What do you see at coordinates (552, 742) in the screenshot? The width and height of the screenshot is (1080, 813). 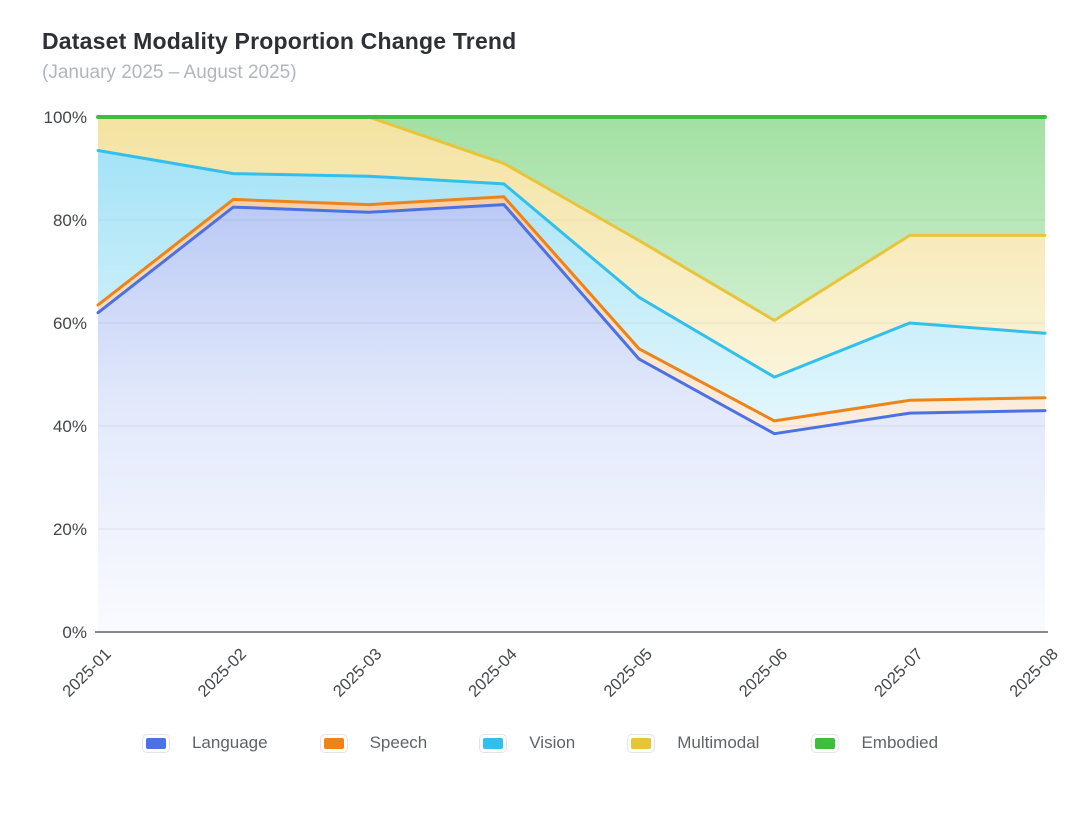 I see `legend-label: Vision` at bounding box center [552, 742].